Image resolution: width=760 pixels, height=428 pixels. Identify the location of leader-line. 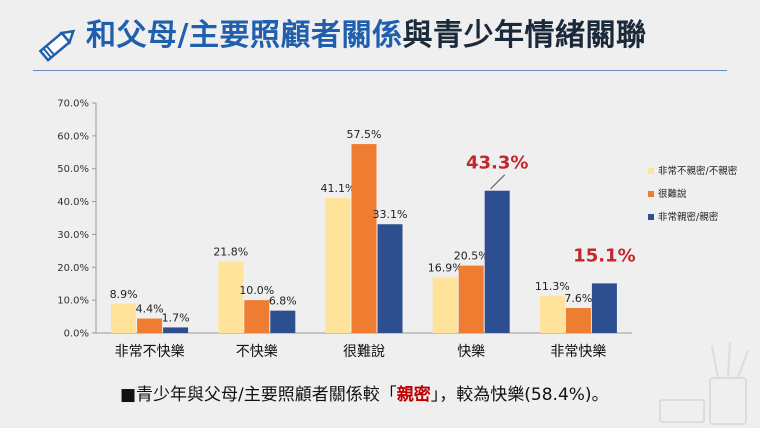
(498, 182).